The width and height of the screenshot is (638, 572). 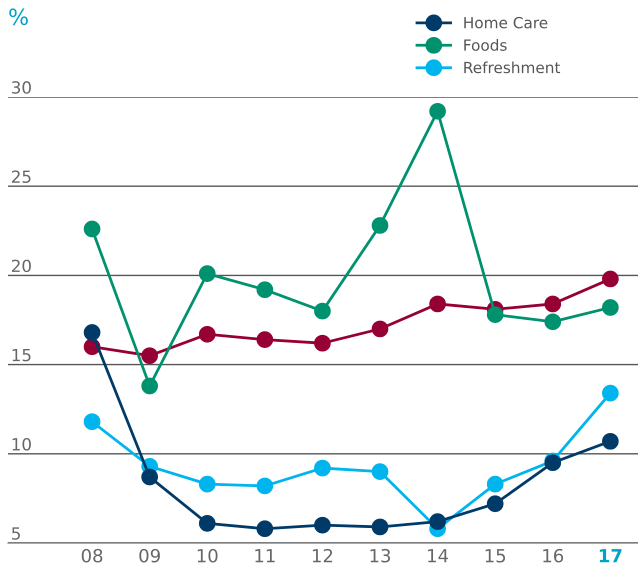 What do you see at coordinates (21, 266) in the screenshot?
I see `y-tick-label: 20` at bounding box center [21, 266].